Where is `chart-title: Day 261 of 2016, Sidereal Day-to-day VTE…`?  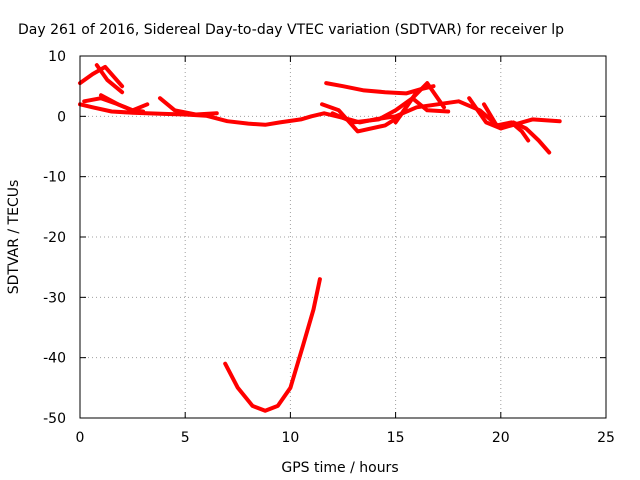
chart-title: Day 261 of 2016, Sidereal Day-to-day VTE… is located at coordinates (291, 30).